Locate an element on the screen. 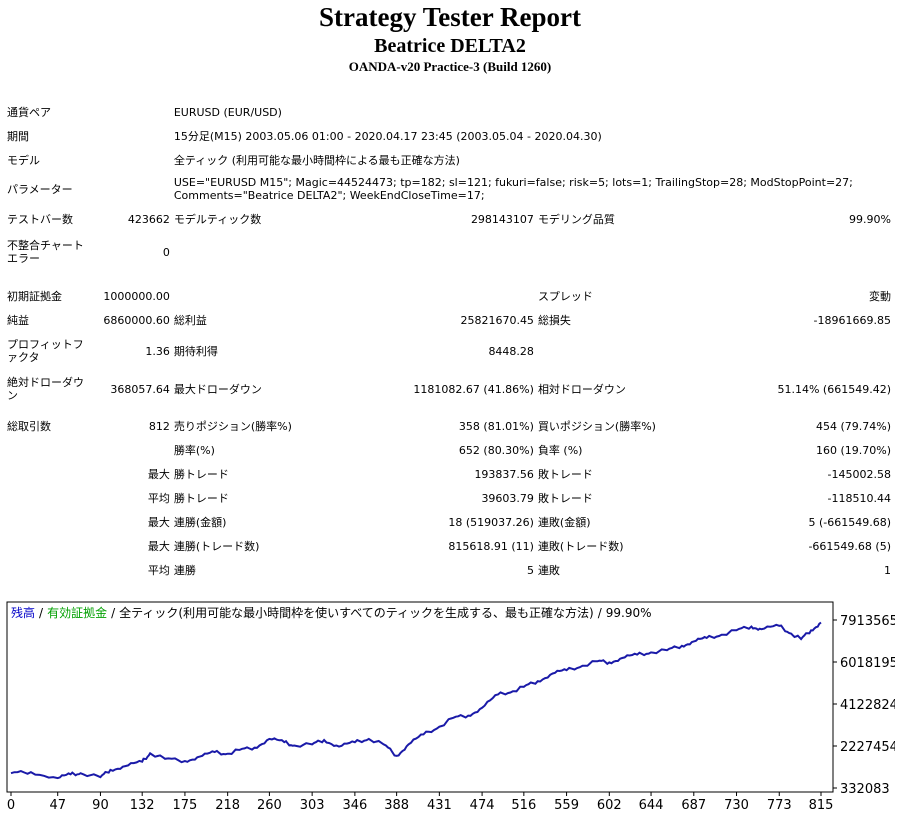  consecutive-wins-count-label: 連勝(トレード数) is located at coordinates (216, 546).